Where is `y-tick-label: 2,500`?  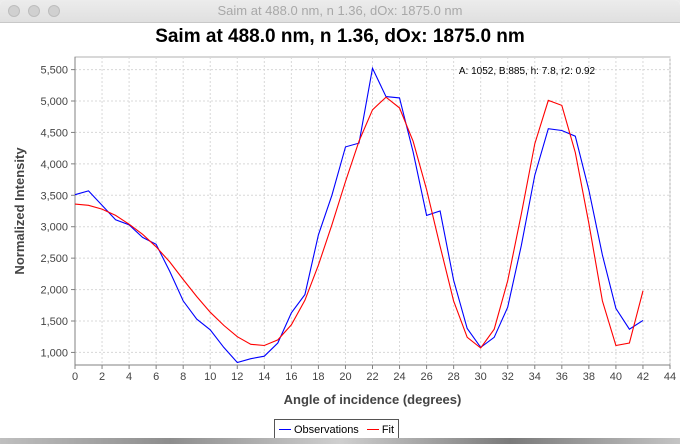 y-tick-label: 2,500 is located at coordinates (54, 259).